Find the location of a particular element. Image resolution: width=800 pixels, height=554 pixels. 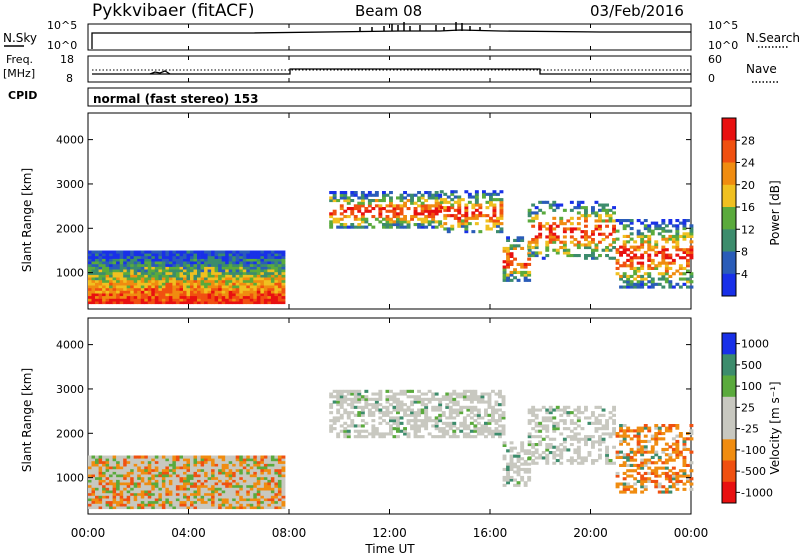

nave-tick-top: 60 is located at coordinates (715, 59).